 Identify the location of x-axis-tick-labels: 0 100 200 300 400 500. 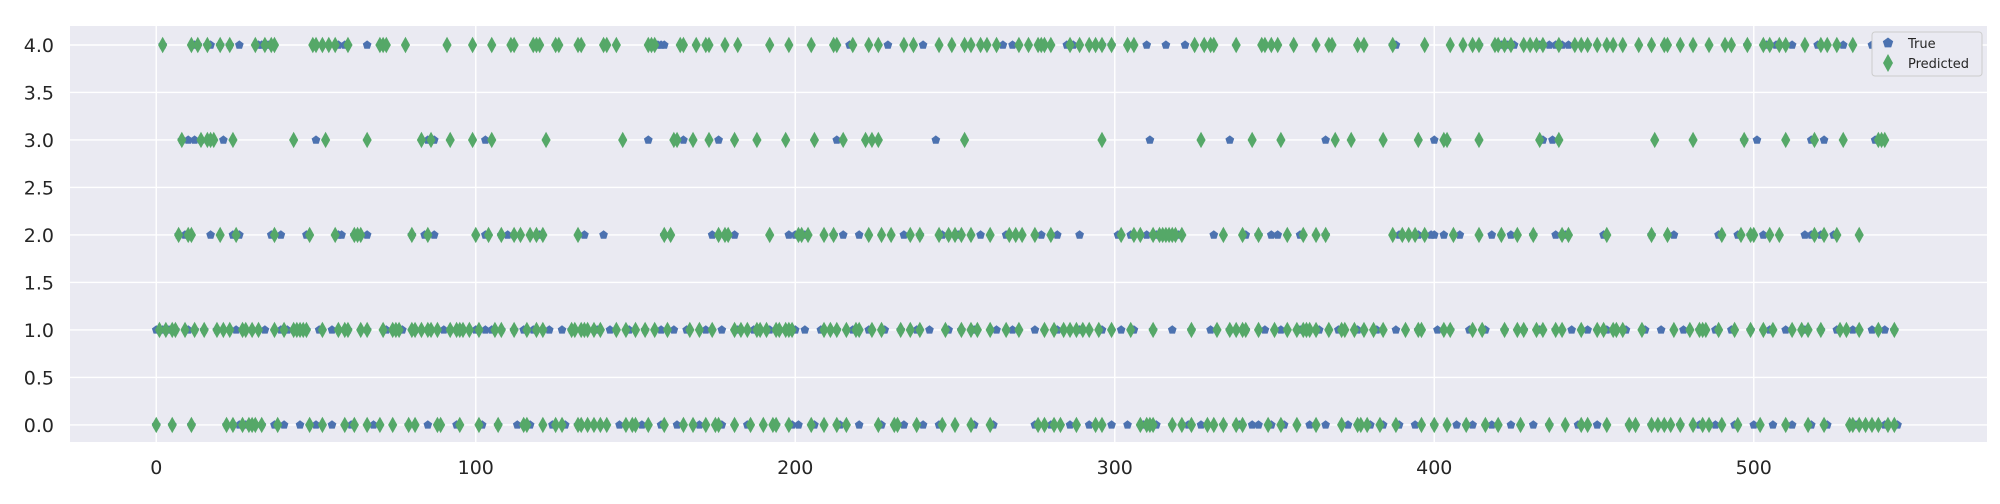
(961, 468).